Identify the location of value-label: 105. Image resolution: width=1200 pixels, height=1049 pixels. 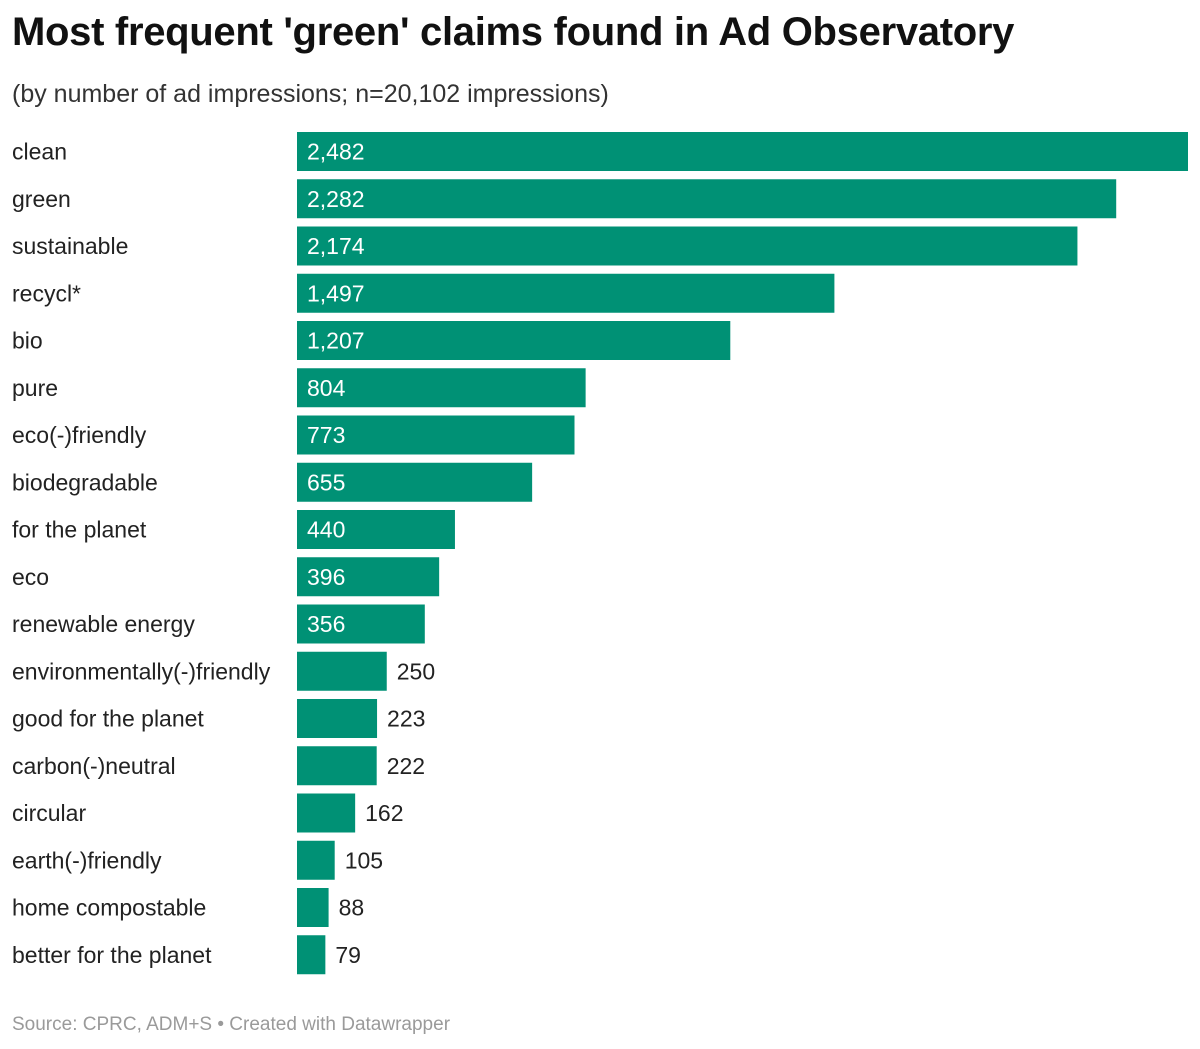
(364, 860).